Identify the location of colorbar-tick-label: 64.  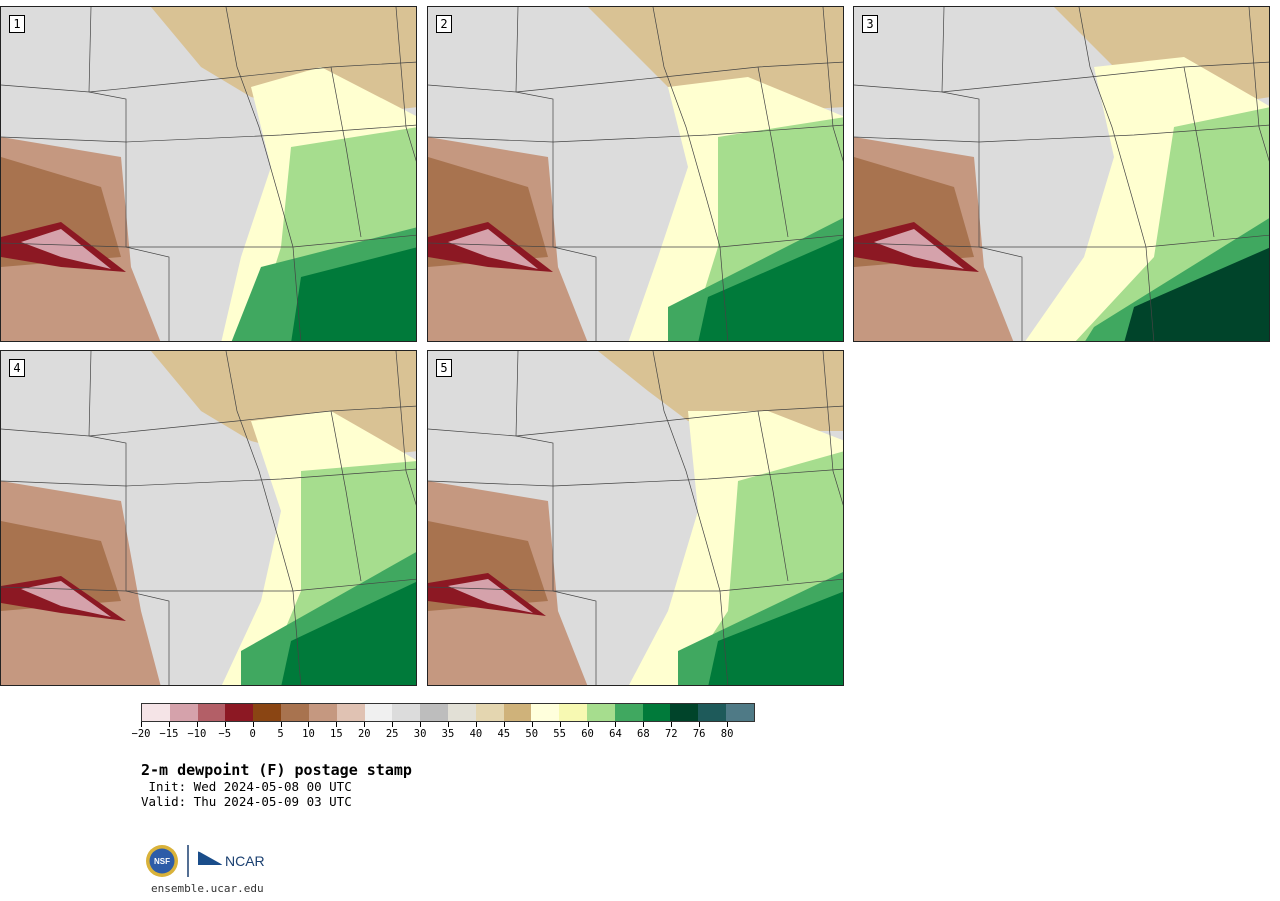
(615, 734).